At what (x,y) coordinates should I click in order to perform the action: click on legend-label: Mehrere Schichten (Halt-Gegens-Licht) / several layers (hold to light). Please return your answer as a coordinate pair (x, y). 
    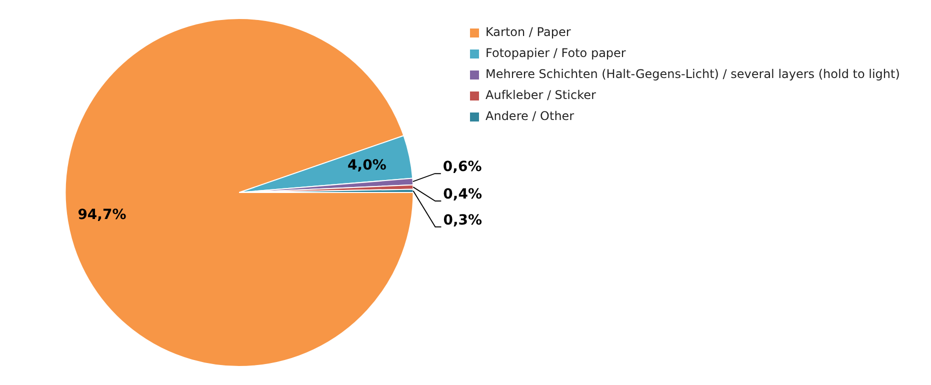
    Looking at the image, I should click on (693, 74).